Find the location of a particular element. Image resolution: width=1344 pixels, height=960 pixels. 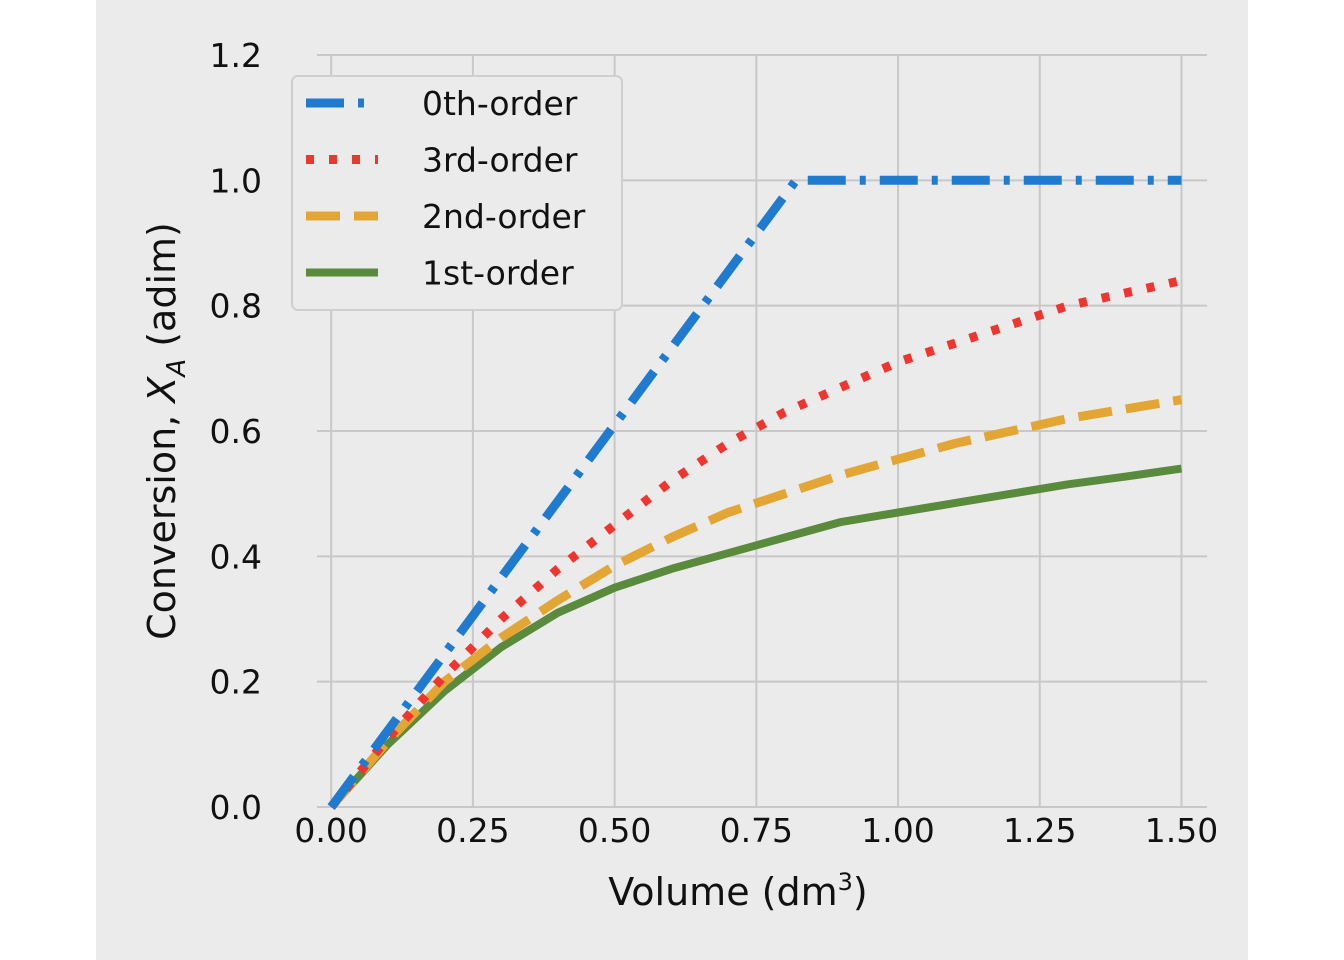

legend-label: 2nd-order is located at coordinates (504, 216).